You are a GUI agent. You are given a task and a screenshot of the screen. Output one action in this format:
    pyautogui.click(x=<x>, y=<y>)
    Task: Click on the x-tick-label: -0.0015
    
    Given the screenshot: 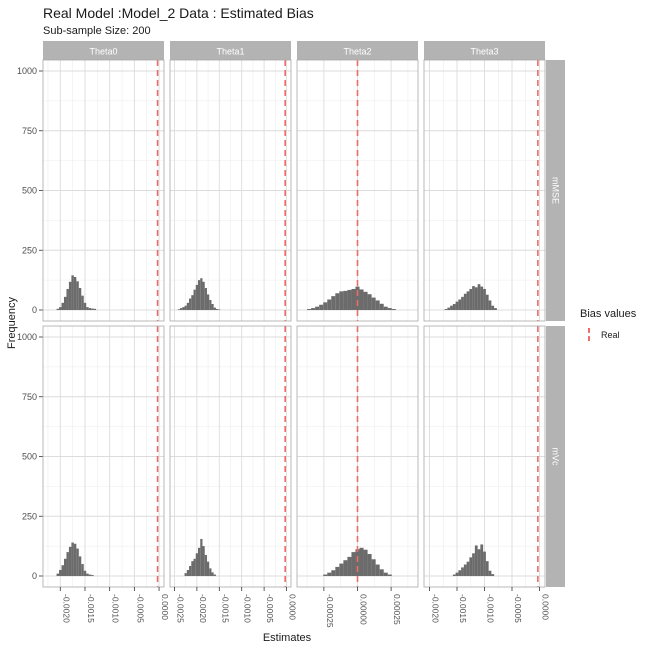 What is the action you would take?
    pyautogui.click(x=225, y=608)
    